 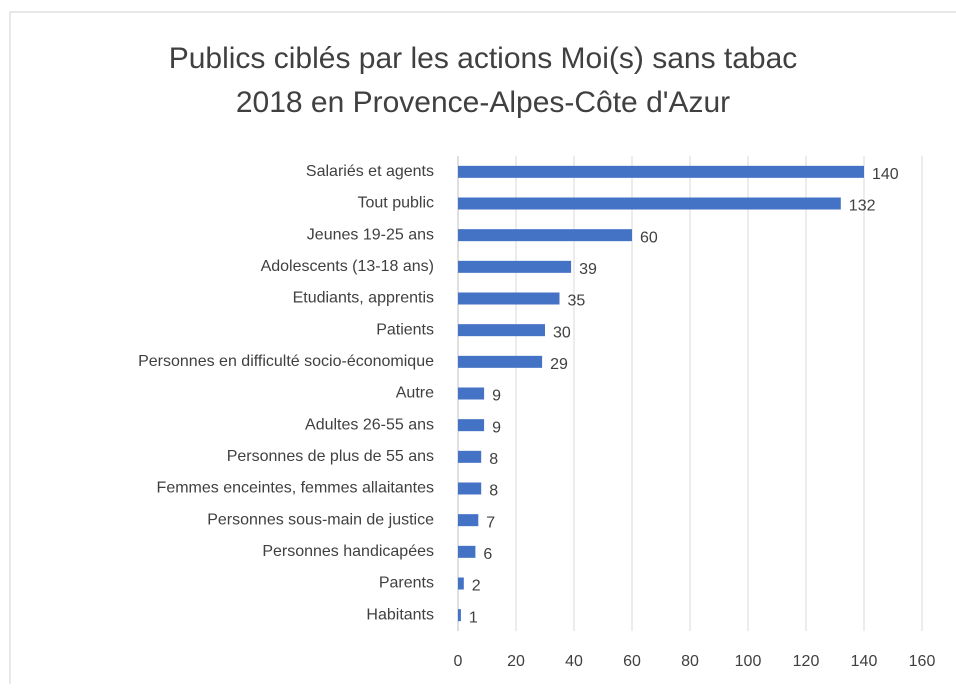 What do you see at coordinates (577, 301) in the screenshot?
I see `data-label: 35` at bounding box center [577, 301].